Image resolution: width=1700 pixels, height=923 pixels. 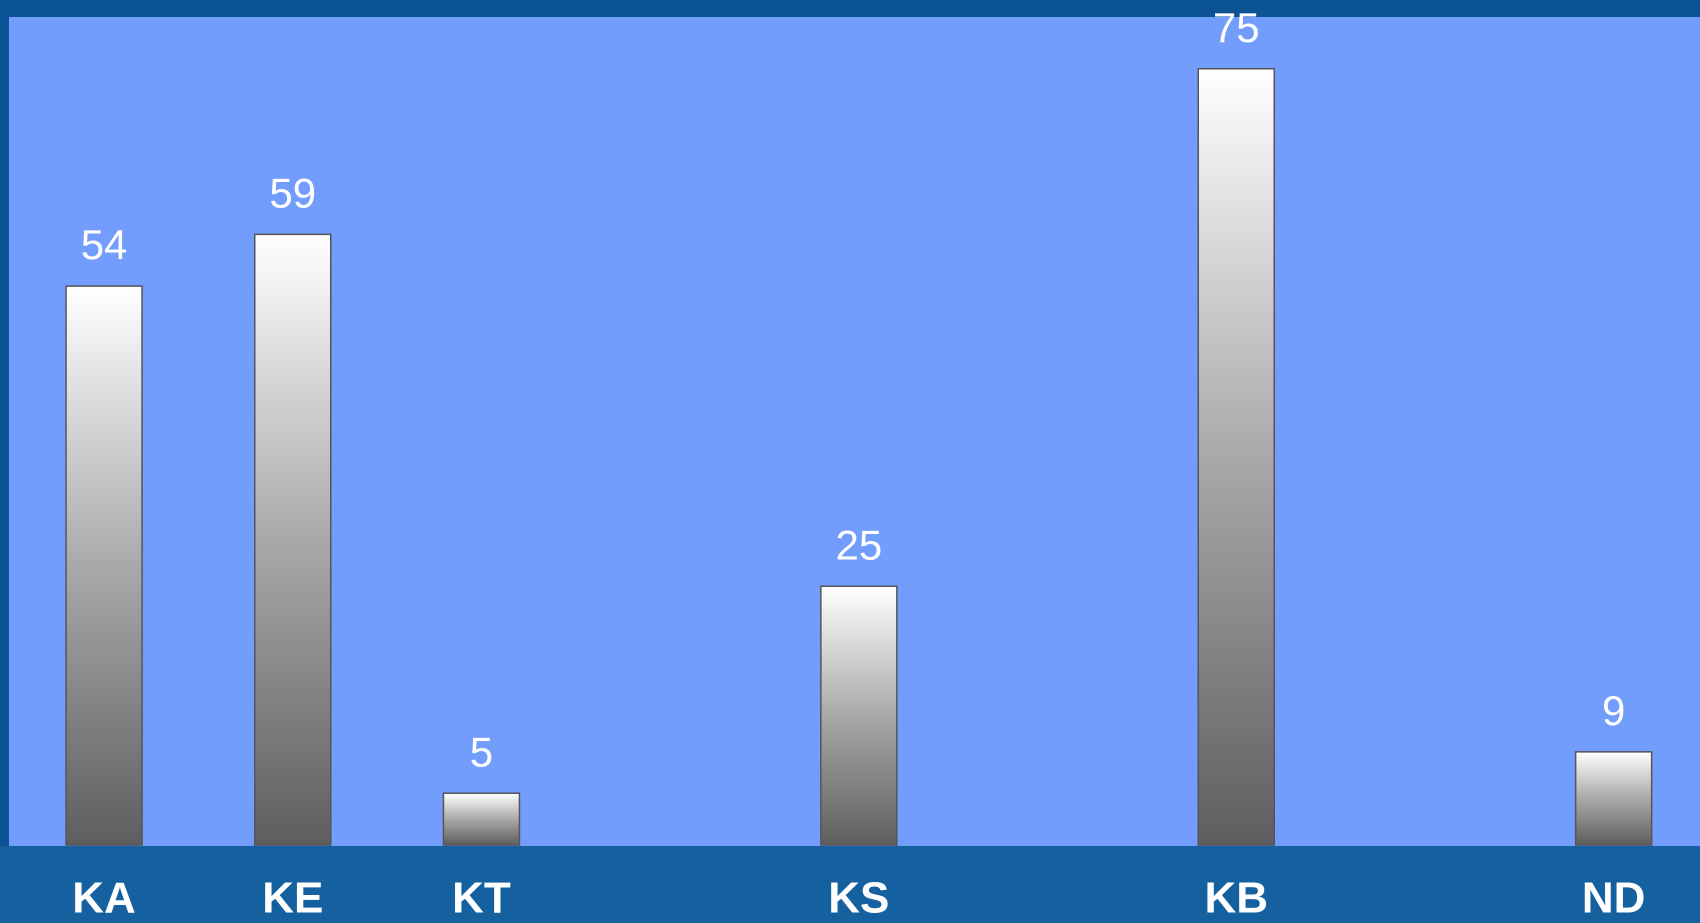 I want to click on x-tick-label: KA, so click(x=104, y=898).